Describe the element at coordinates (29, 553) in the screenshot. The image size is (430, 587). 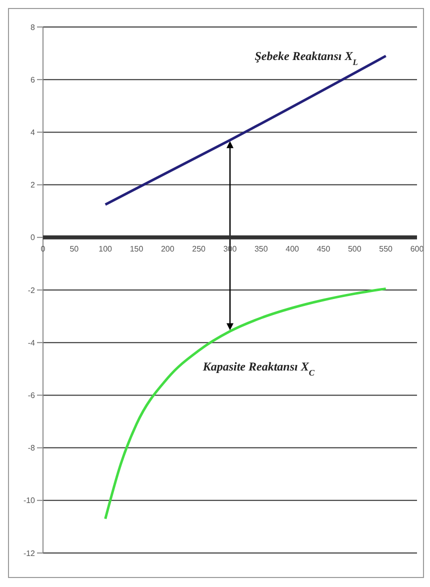
I see `y-tick-label: -12` at that location.